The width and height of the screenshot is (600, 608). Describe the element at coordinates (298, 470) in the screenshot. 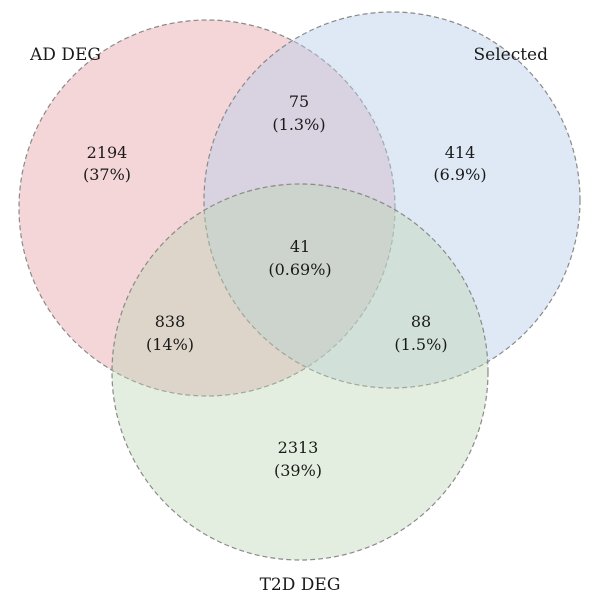

I see `region-t2d-only-percent: (39%)` at that location.